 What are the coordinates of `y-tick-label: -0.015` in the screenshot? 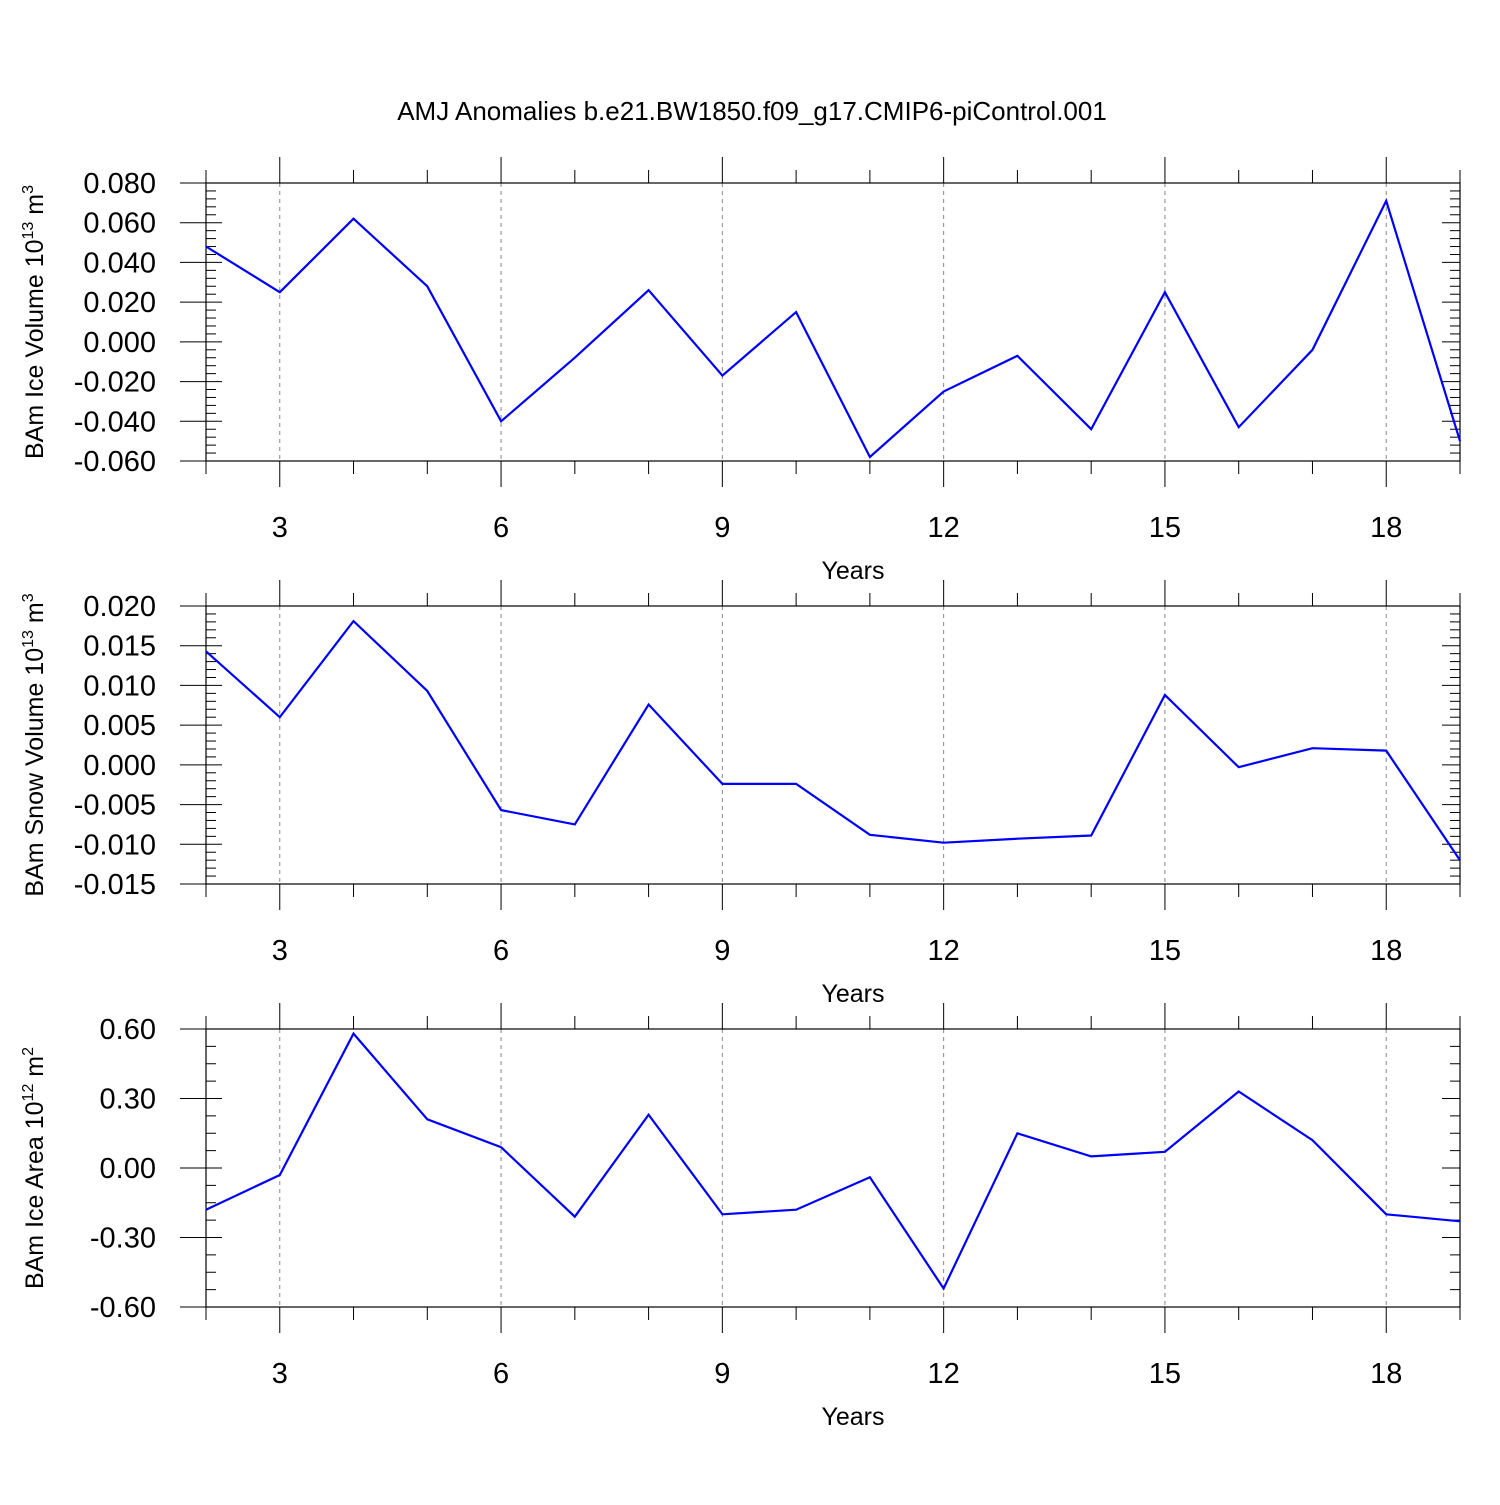 It's located at (115, 885).